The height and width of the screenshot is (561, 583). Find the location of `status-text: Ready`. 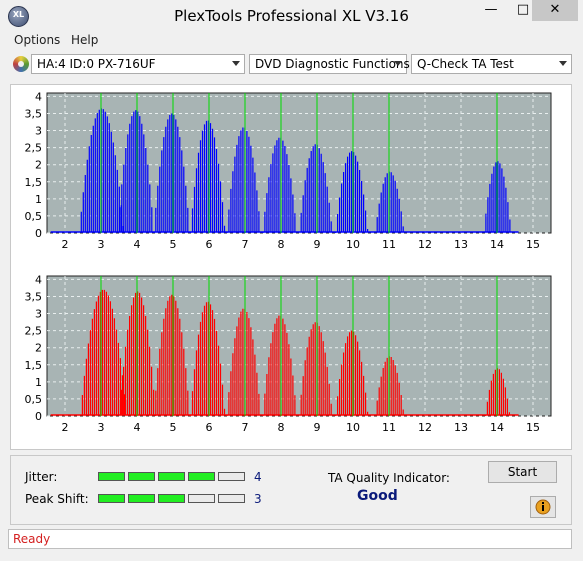

status-text: Ready is located at coordinates (32, 539).